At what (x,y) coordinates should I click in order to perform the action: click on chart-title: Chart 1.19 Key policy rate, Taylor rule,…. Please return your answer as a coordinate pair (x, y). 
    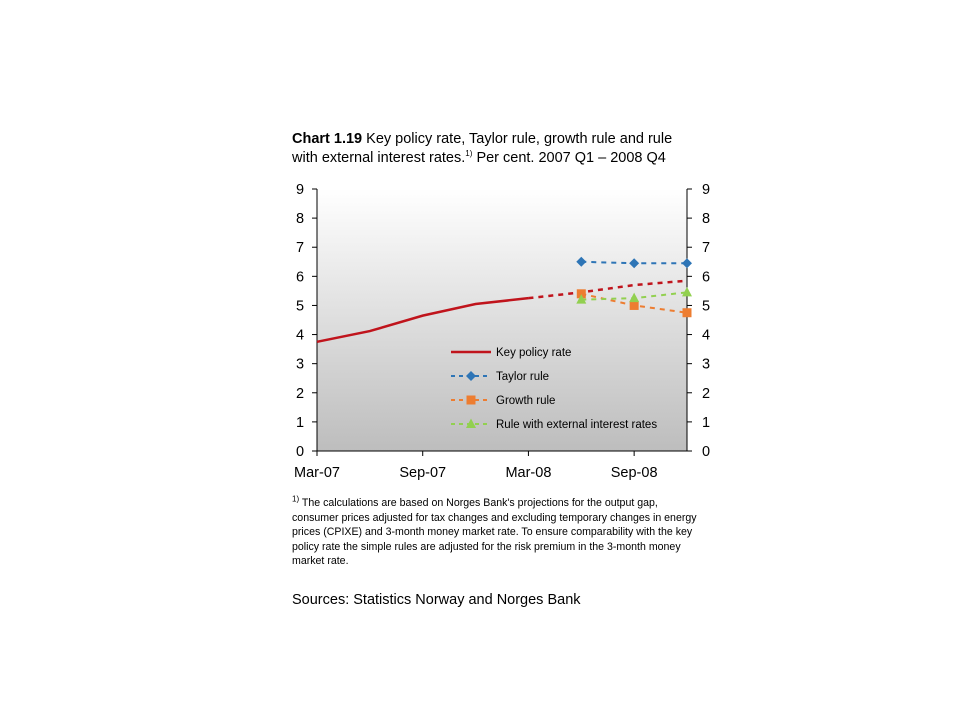
    Looking at the image, I should click on (522, 149).